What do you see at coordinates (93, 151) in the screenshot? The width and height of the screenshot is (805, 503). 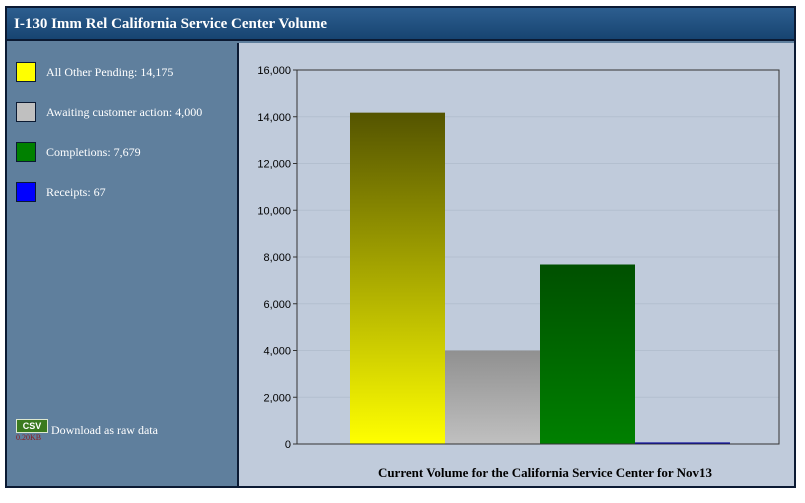 I see `legend-label: Completions: 7,679` at bounding box center [93, 151].